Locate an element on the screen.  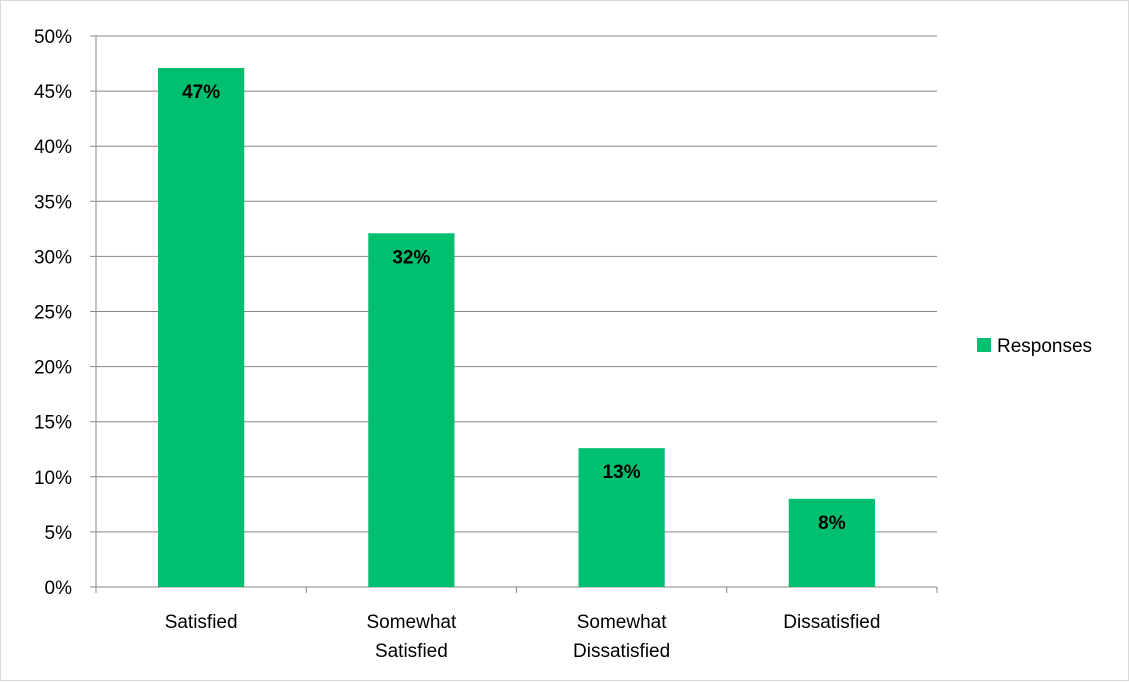
y-tick-label: 5% is located at coordinates (59, 533).